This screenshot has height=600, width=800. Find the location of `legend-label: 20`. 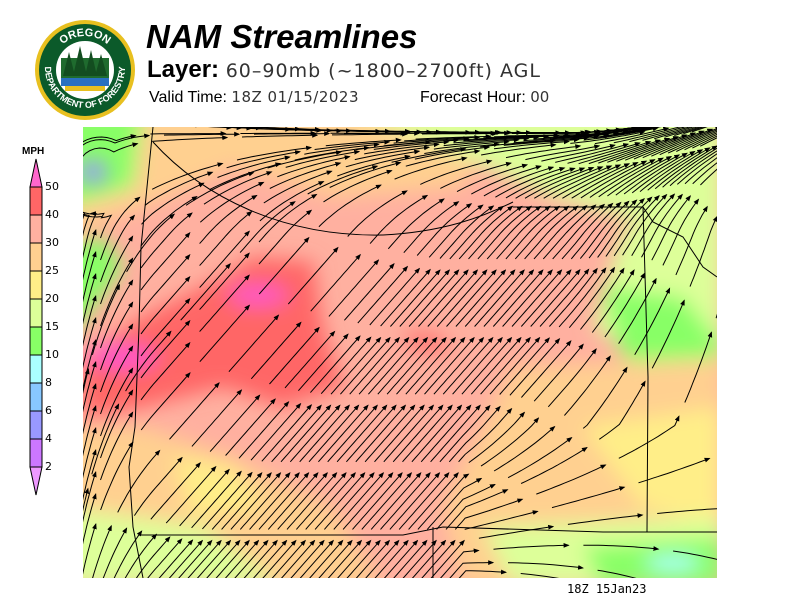

legend-label: 20 is located at coordinates (52, 298).